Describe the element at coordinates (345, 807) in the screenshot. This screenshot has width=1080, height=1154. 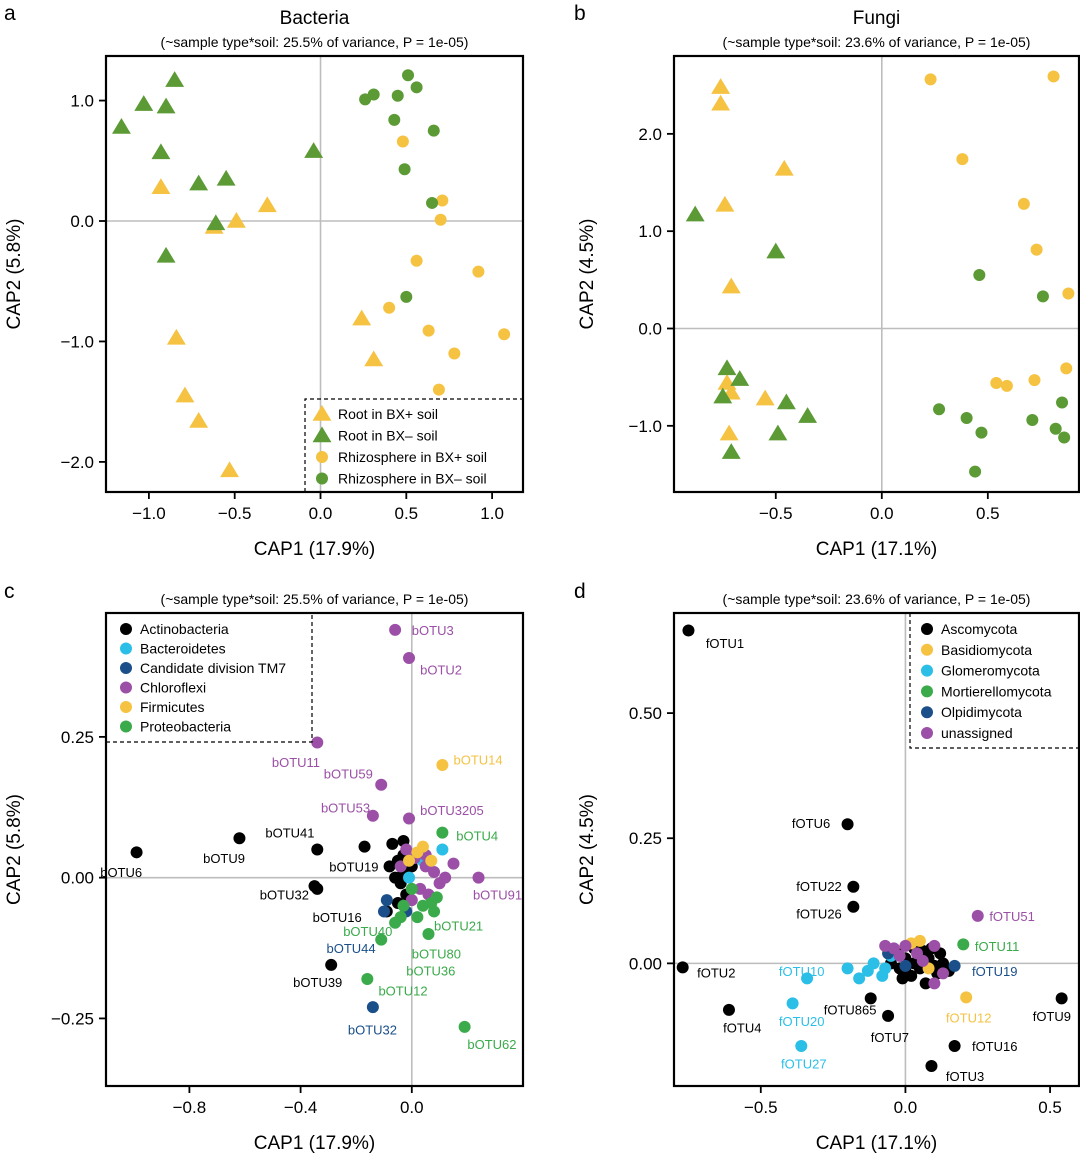
I see `data-label: bOTU53` at that location.